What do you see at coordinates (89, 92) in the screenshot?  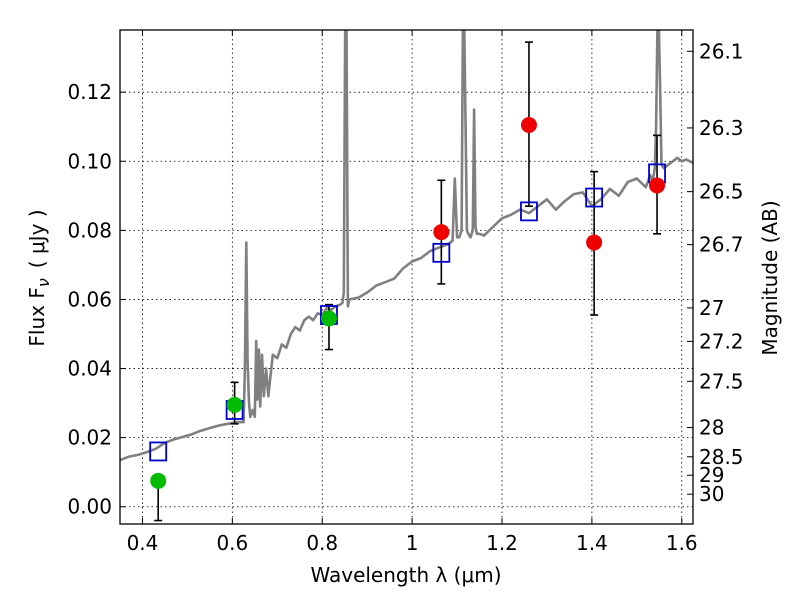 I see `y-tick-label: 0.12` at bounding box center [89, 92].